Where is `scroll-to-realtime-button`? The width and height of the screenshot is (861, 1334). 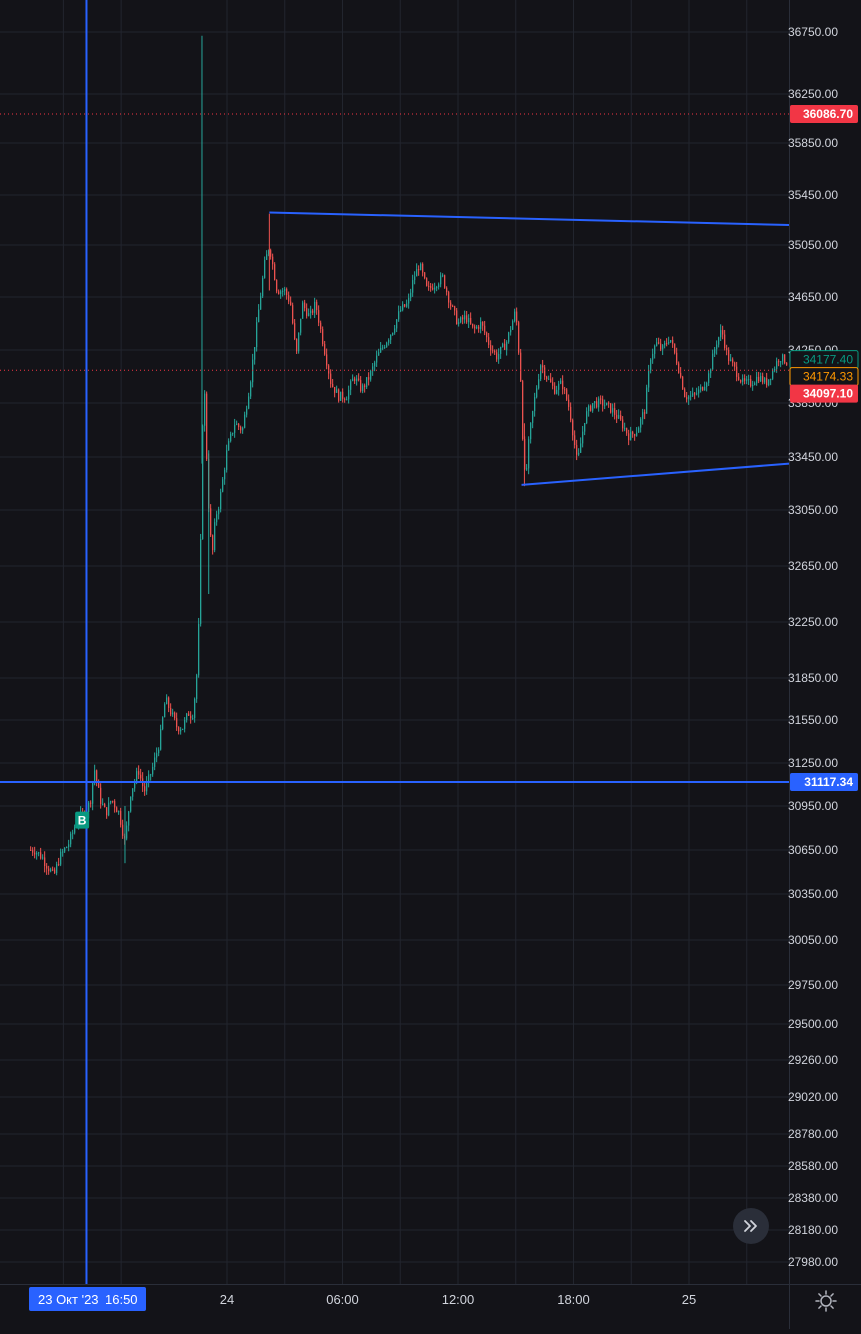
scroll-to-realtime-button is located at coordinates (751, 1226).